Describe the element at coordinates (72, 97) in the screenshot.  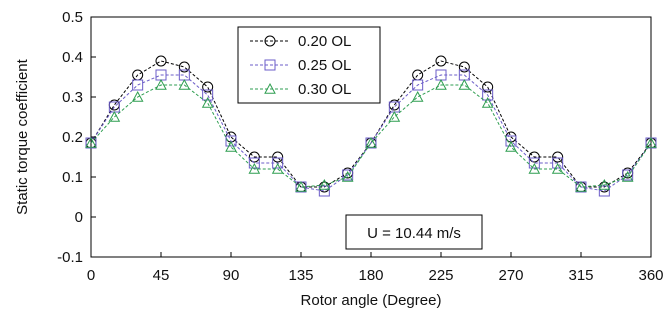
I see `y-tick-label-4: 0.3` at that location.